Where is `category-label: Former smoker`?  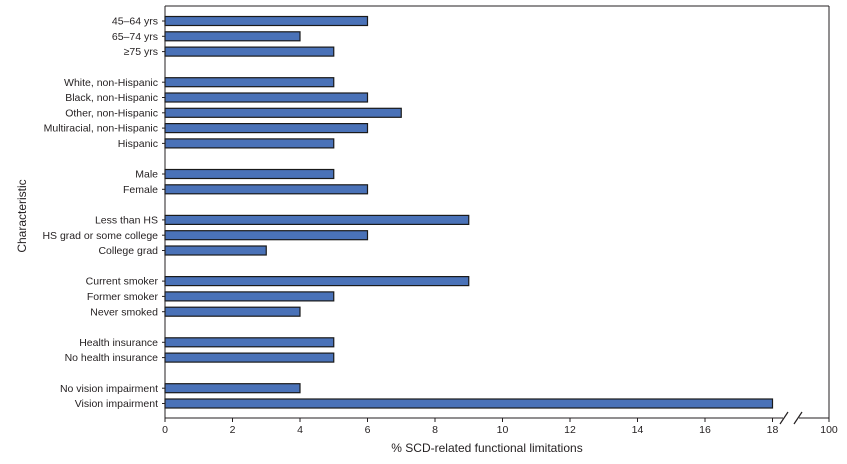 category-label: Former smoker is located at coordinates (123, 297).